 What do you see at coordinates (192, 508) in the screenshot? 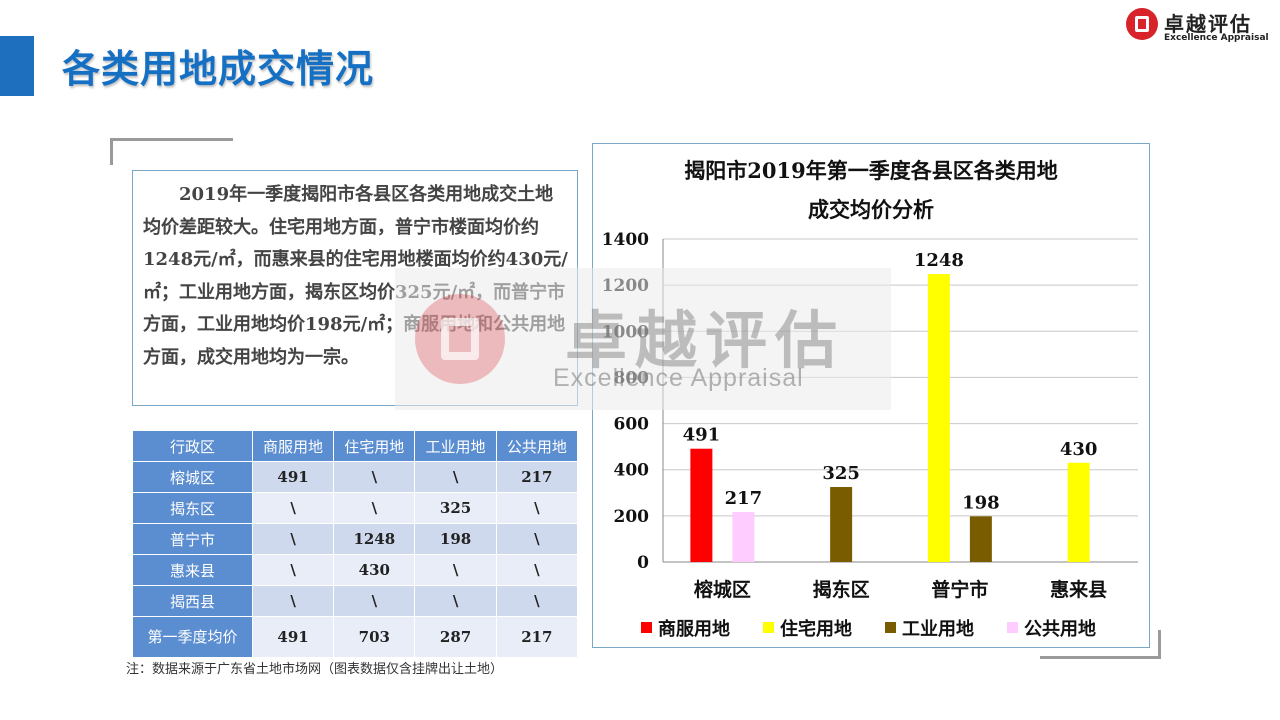
I see `row-label: 揭东区` at bounding box center [192, 508].